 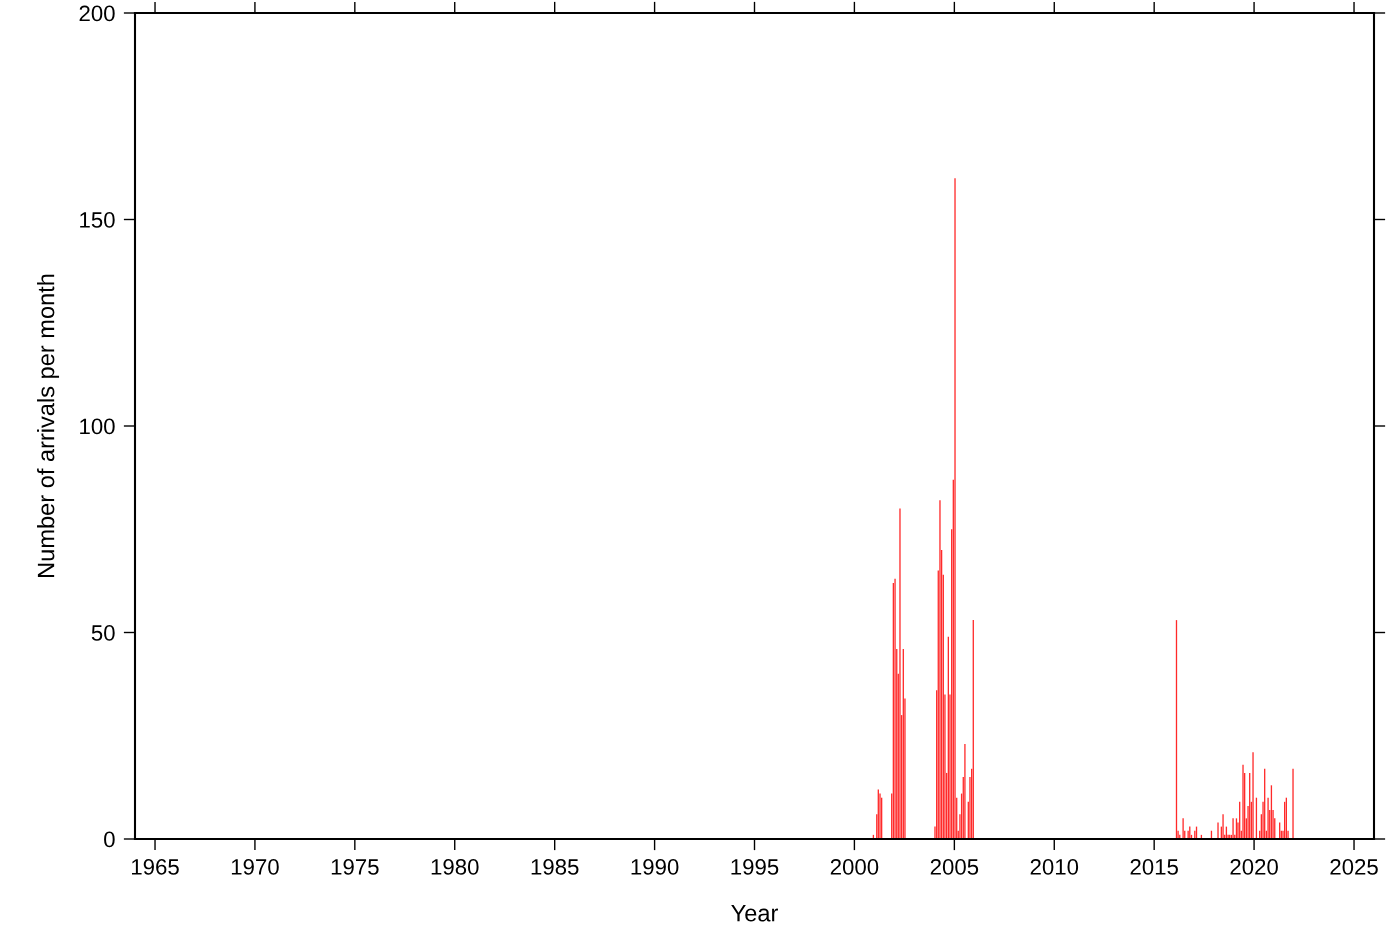 I want to click on x-tick-label: 2010, so click(x=1054, y=867).